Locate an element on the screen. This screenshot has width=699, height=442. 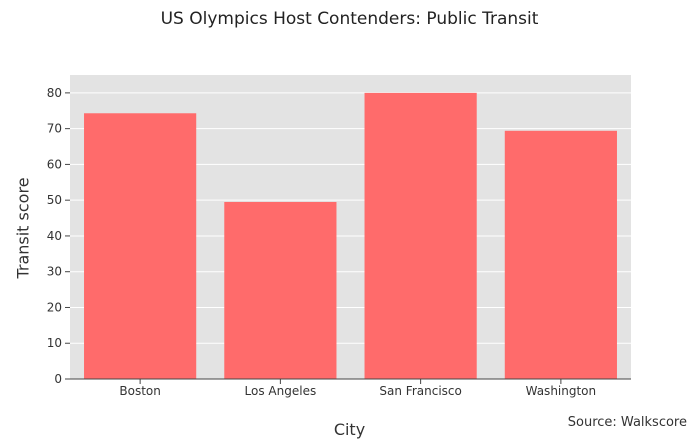
y-axis-ticks: 0 10 20 30 40 50 60 70 80 is located at coordinates (58, 236).